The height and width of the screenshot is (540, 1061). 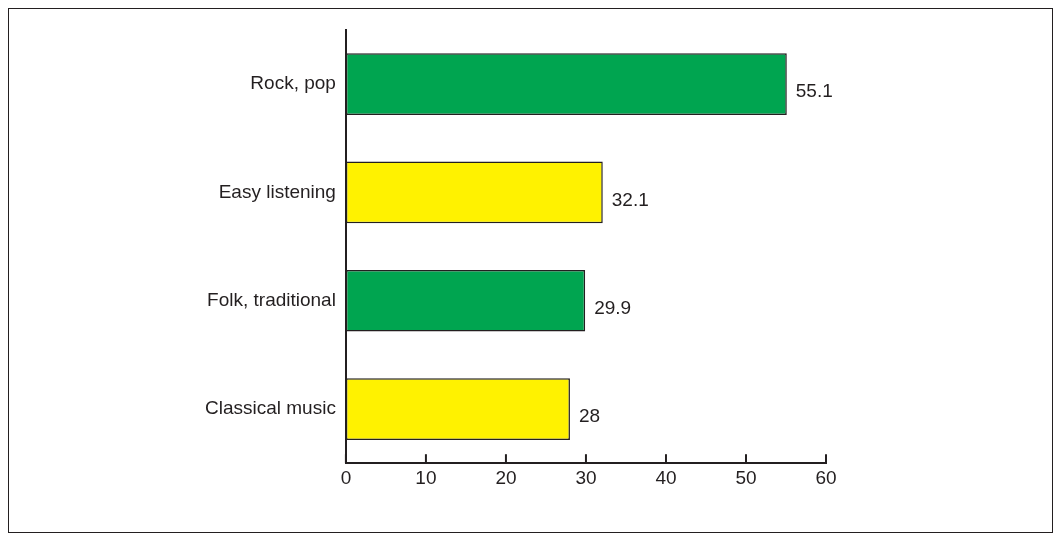 I want to click on y-tick-label: Rock, pop, so click(x=293, y=83).